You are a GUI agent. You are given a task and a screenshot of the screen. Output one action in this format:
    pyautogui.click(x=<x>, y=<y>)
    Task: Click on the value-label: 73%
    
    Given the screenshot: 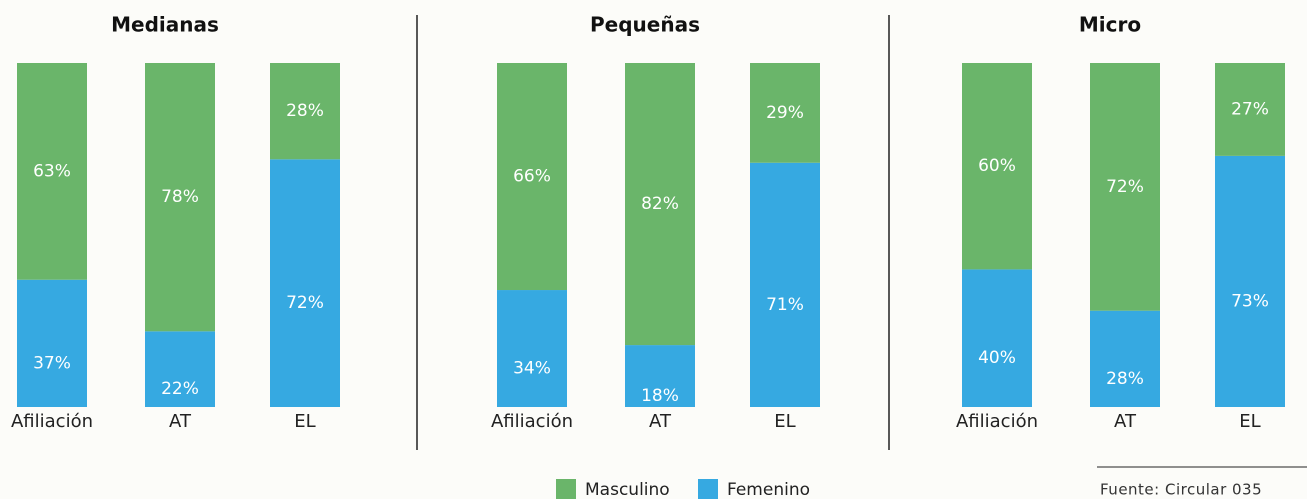 What is the action you would take?
    pyautogui.click(x=1250, y=301)
    